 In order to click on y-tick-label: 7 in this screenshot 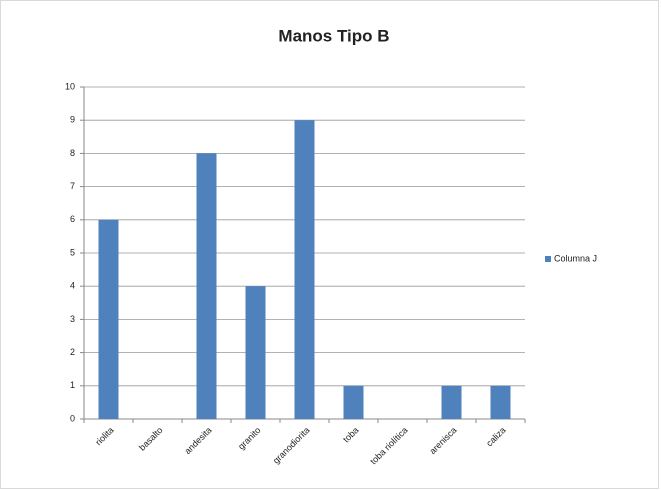, I will do `click(72, 186)`.